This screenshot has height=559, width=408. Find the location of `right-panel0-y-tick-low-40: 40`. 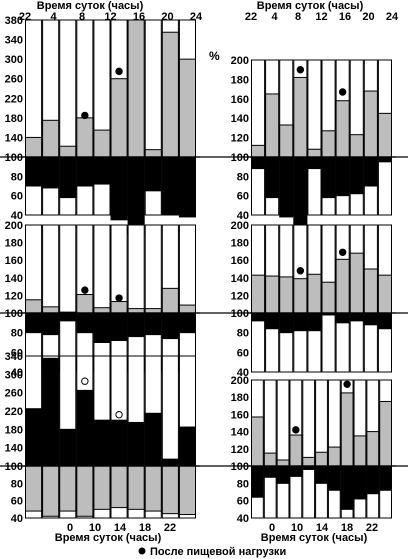

right-panel0-y-tick-low-40: 40 is located at coordinates (243, 216).